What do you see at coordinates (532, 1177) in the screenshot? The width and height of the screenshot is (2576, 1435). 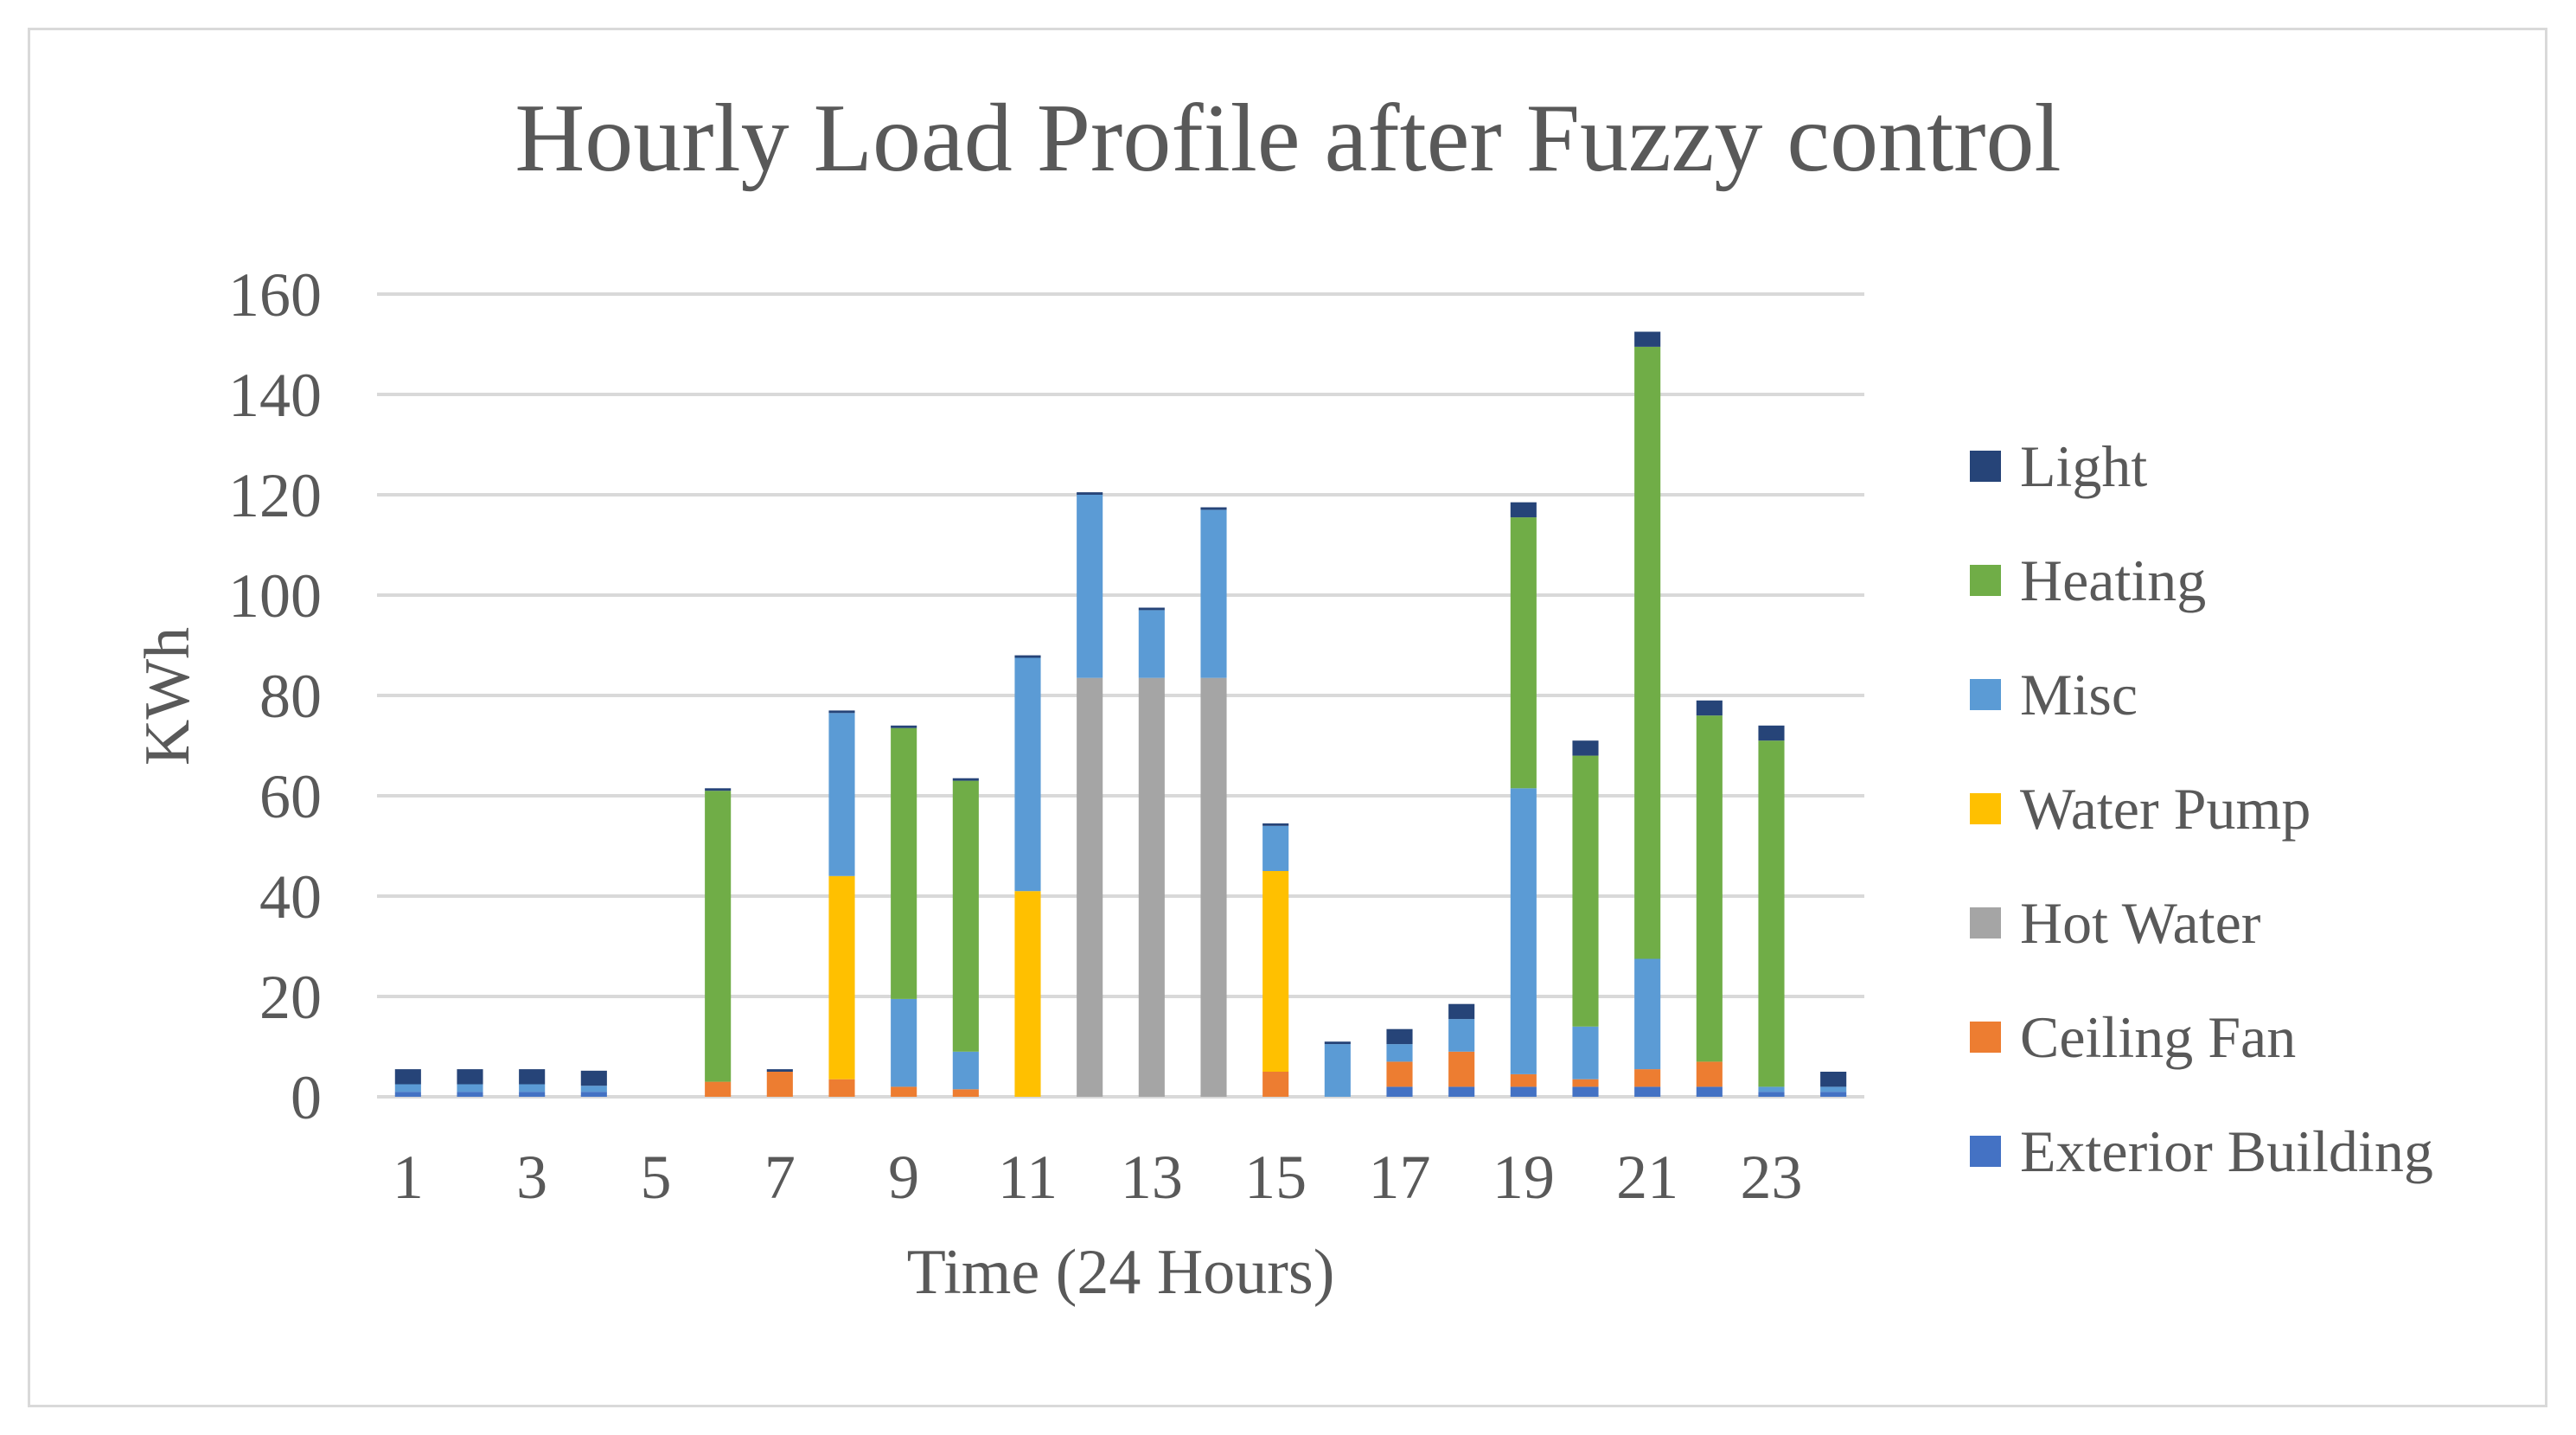 I see `x-tick-label: 3` at bounding box center [532, 1177].